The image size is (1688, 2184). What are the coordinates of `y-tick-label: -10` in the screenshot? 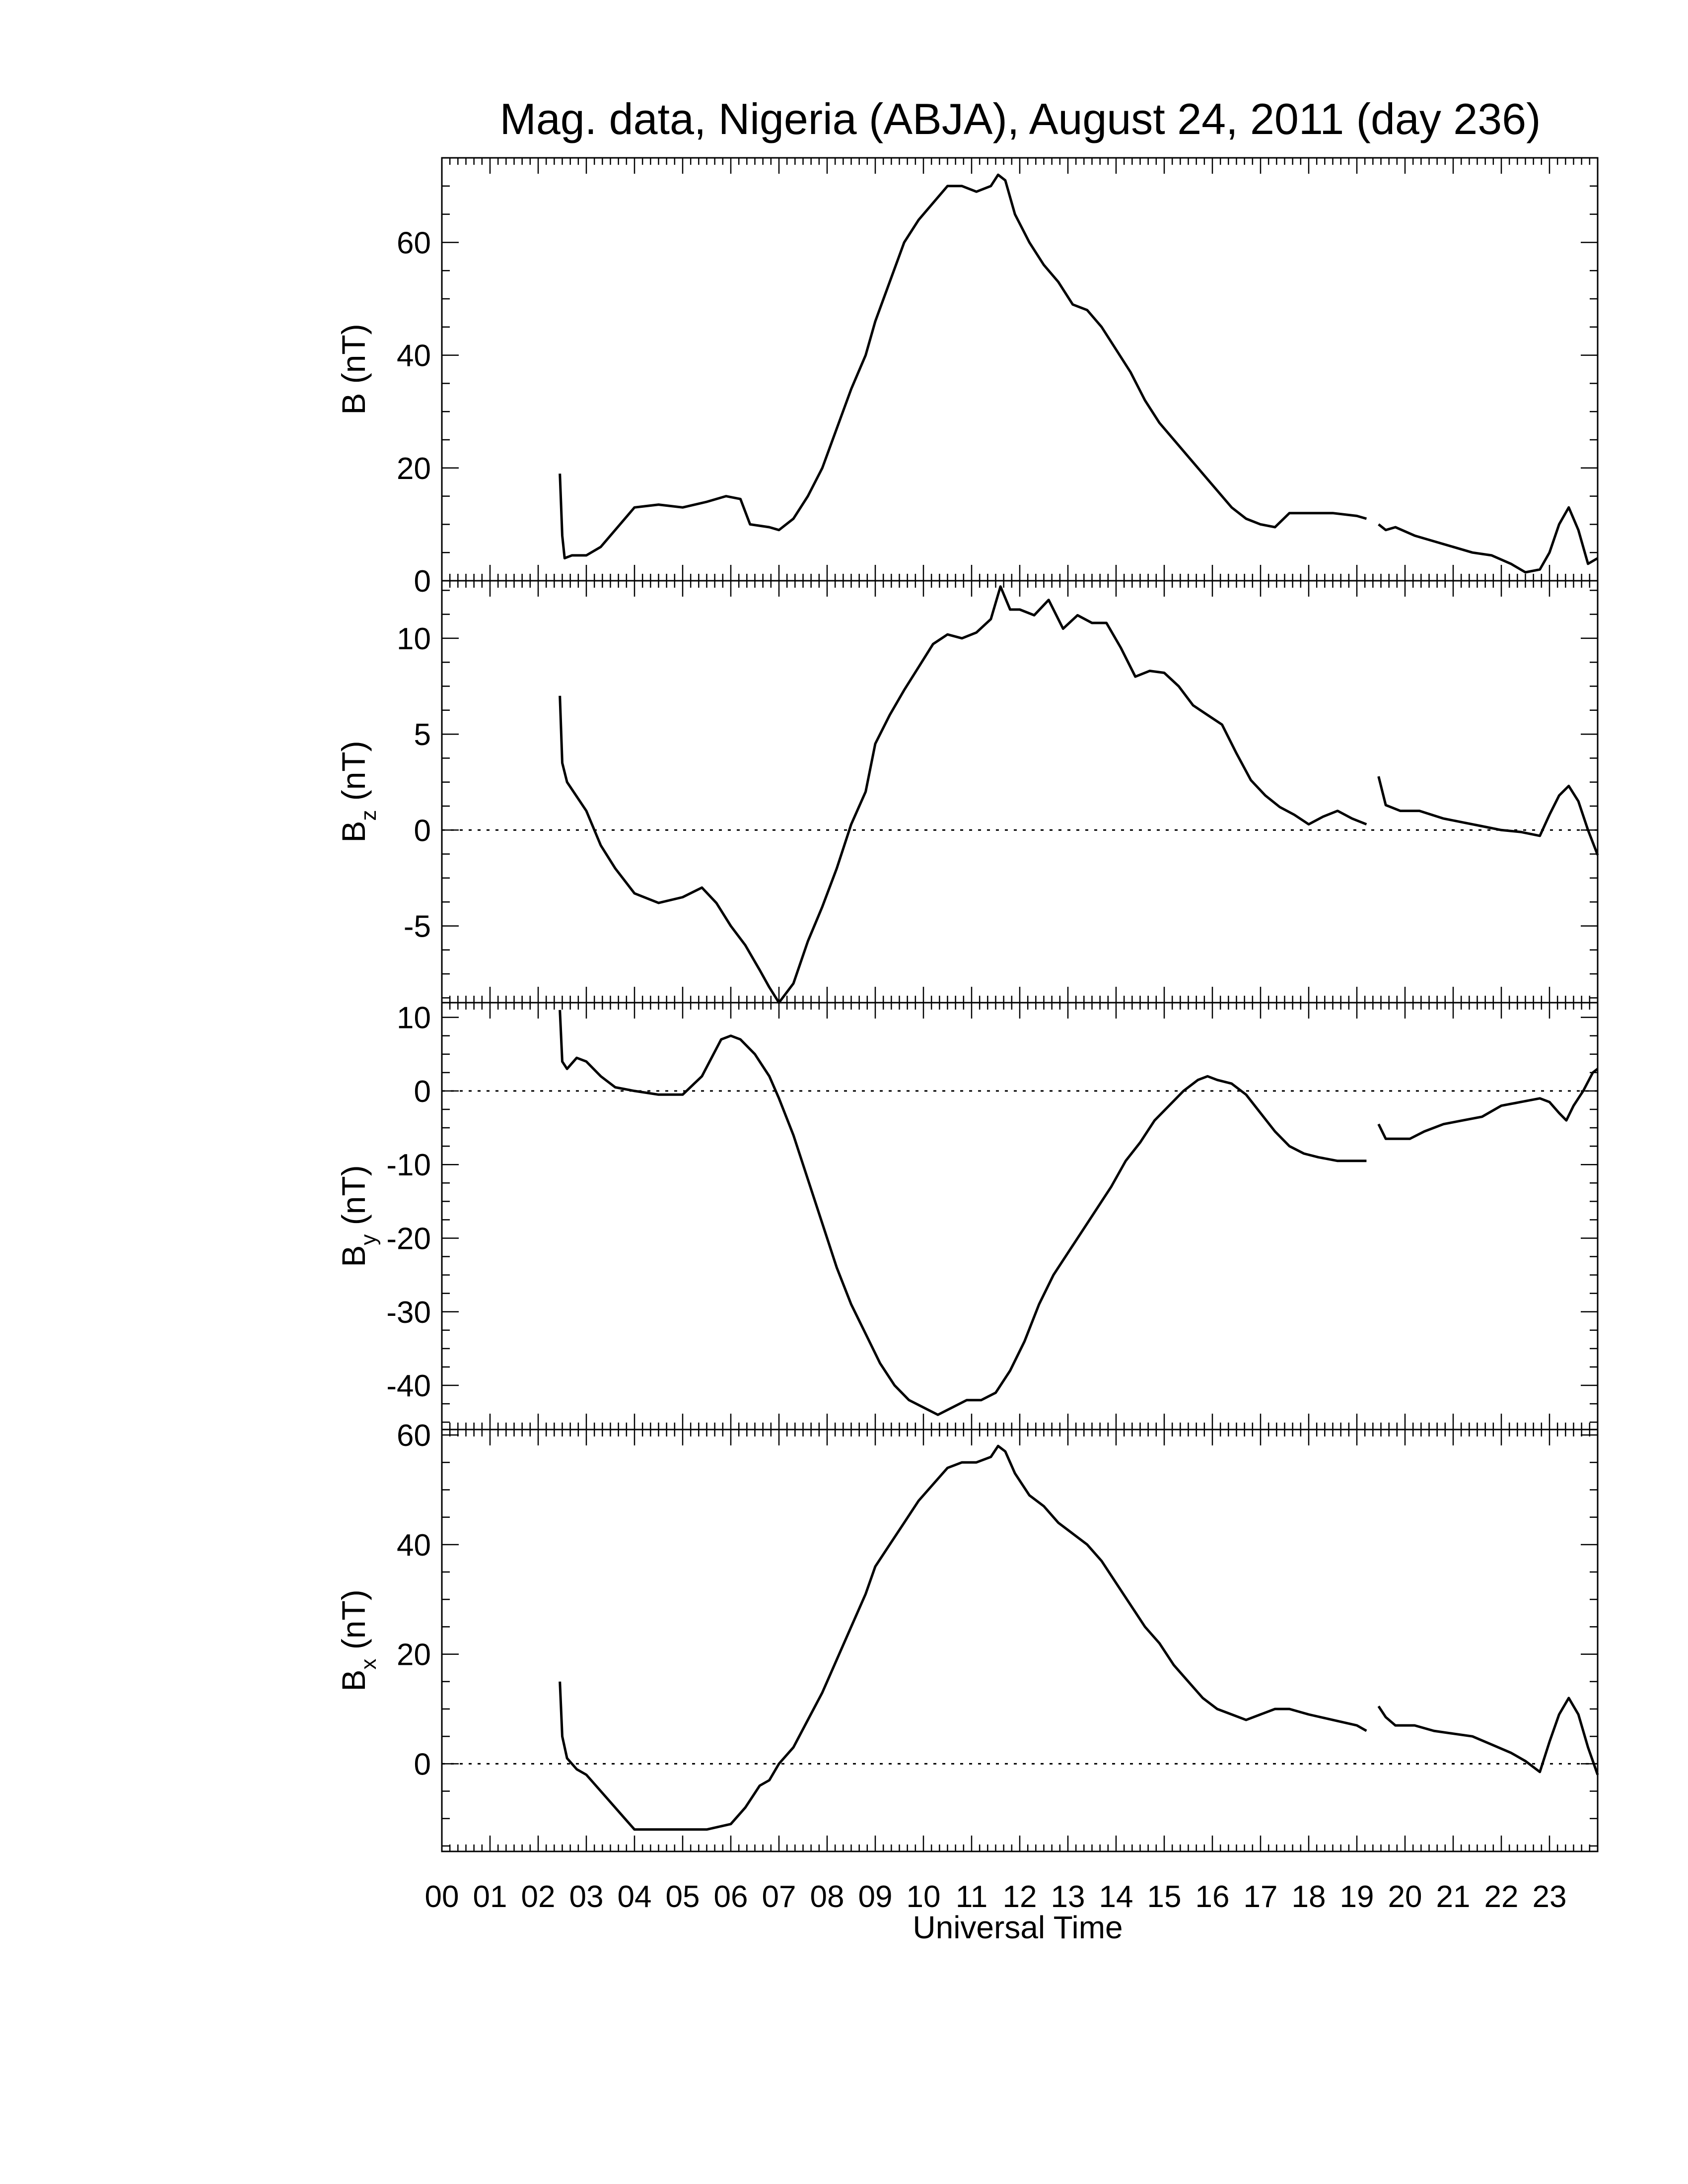 It's located at (408, 1165).